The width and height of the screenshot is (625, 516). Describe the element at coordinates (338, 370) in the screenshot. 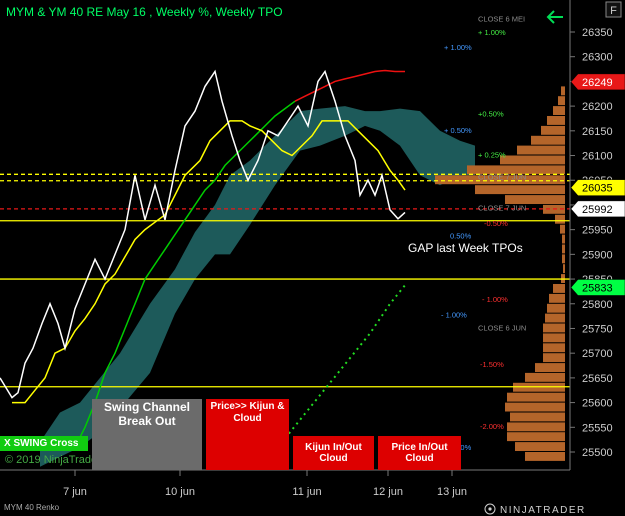

I see `dotted-trend-line` at that location.